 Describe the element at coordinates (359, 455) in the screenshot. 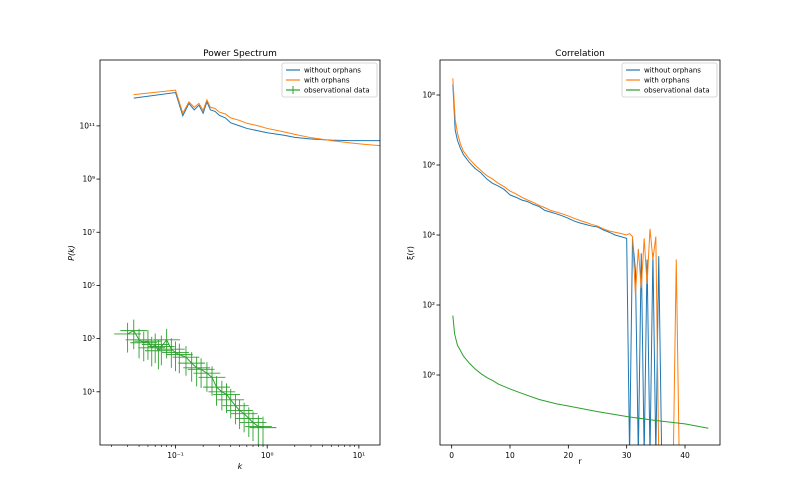

I see `x-tick-label: 10¹` at that location.